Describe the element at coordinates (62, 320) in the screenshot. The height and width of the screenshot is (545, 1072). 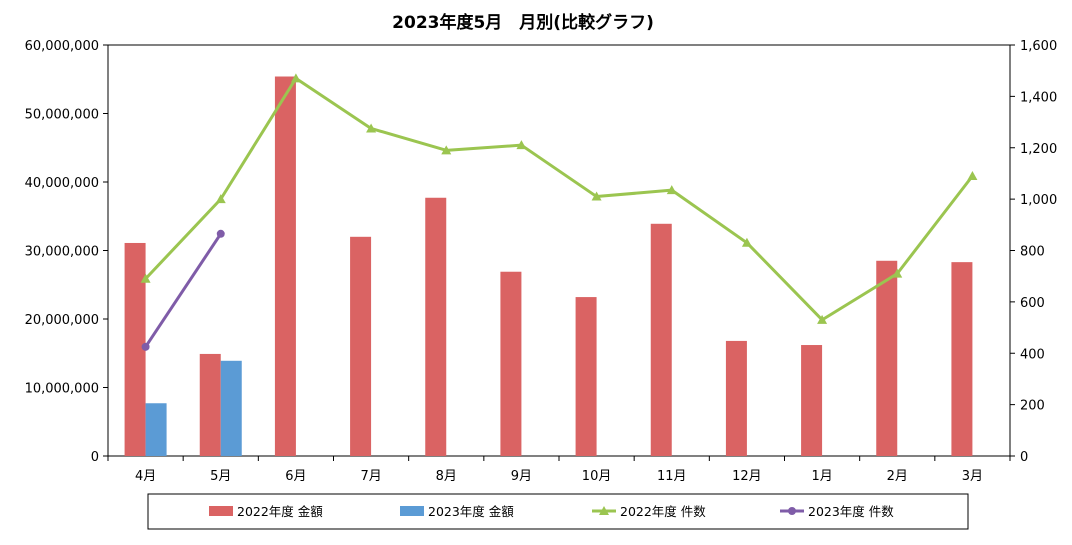
I see `left-tick-label: 20,000,000` at that location.